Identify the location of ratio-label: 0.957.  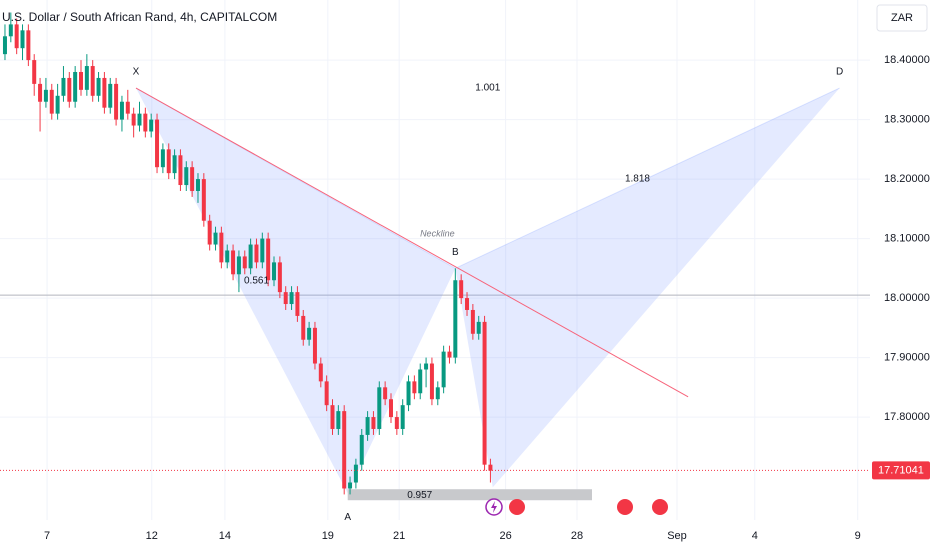
(419, 495).